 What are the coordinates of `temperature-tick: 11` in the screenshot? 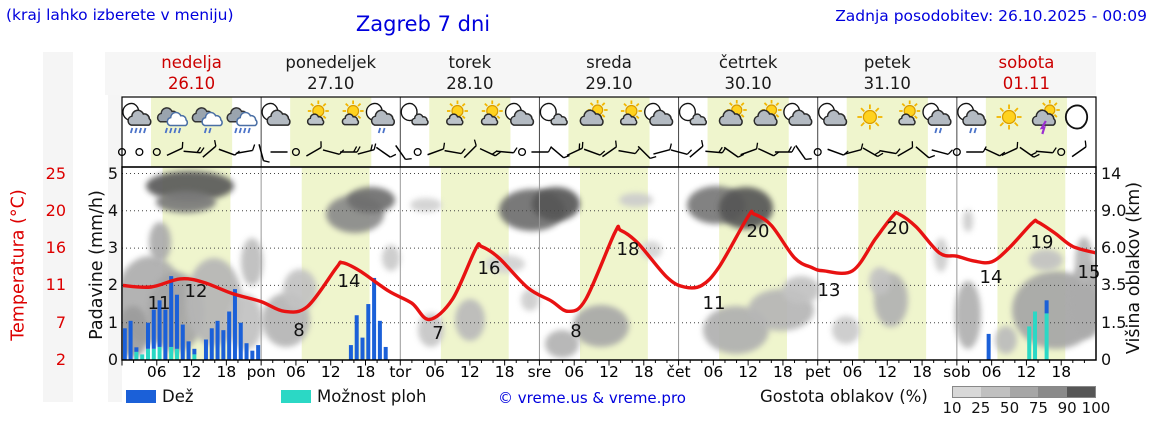 It's located at (55, 285).